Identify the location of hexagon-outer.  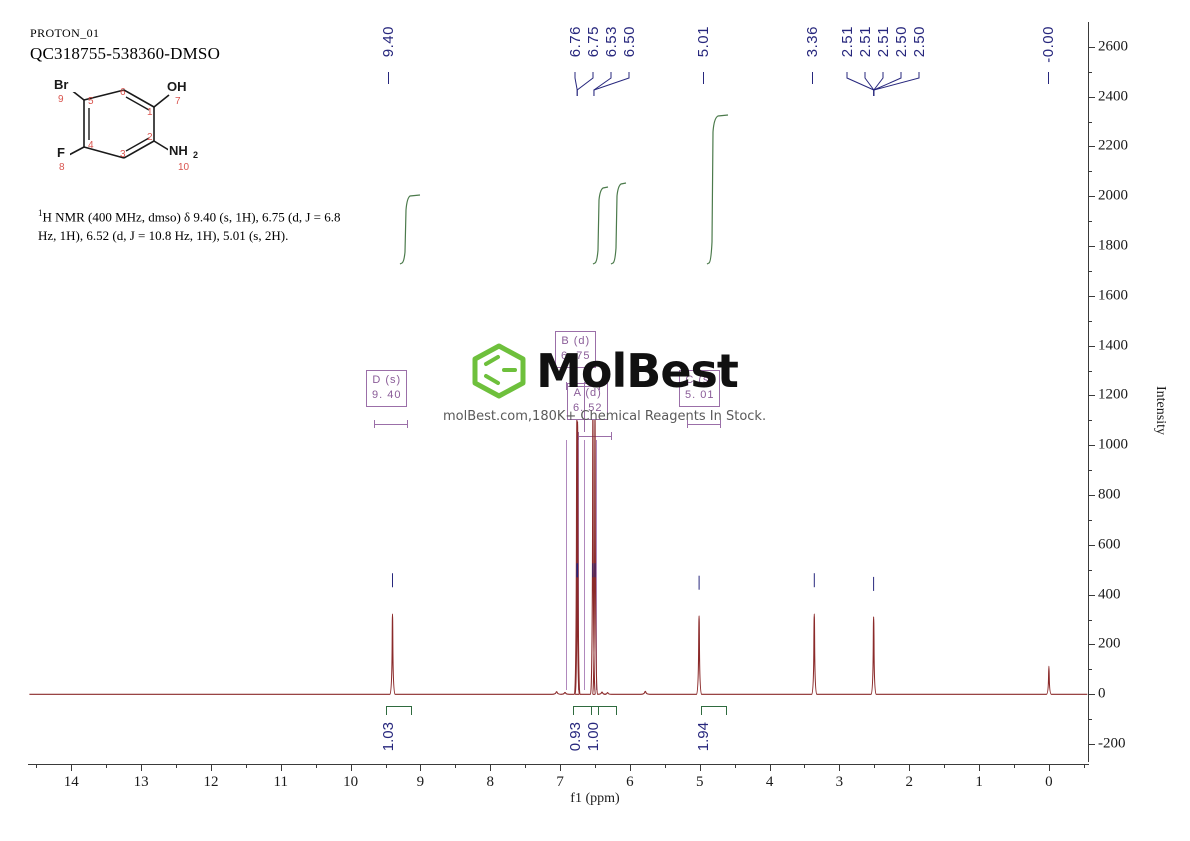
(499, 371).